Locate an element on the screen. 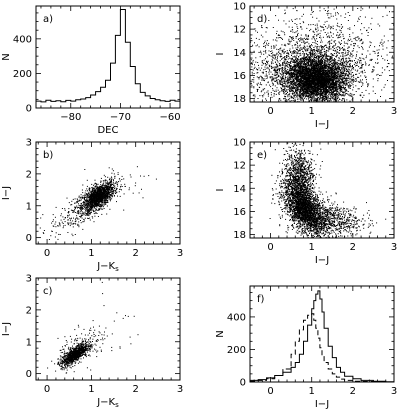 This screenshot has width=419, height=412. y-tick-label: 0 is located at coordinates (29, 238).